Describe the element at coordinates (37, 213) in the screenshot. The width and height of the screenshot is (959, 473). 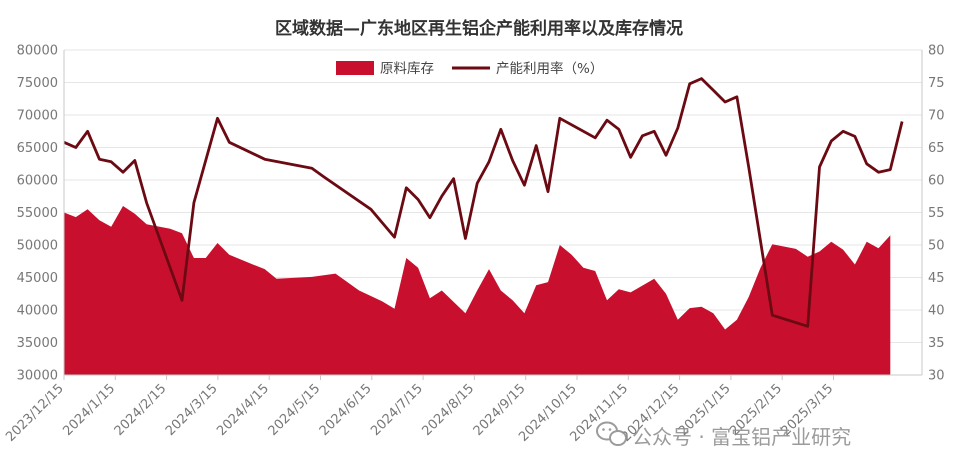
I see `left-axis-tick-label: 55000` at that location.